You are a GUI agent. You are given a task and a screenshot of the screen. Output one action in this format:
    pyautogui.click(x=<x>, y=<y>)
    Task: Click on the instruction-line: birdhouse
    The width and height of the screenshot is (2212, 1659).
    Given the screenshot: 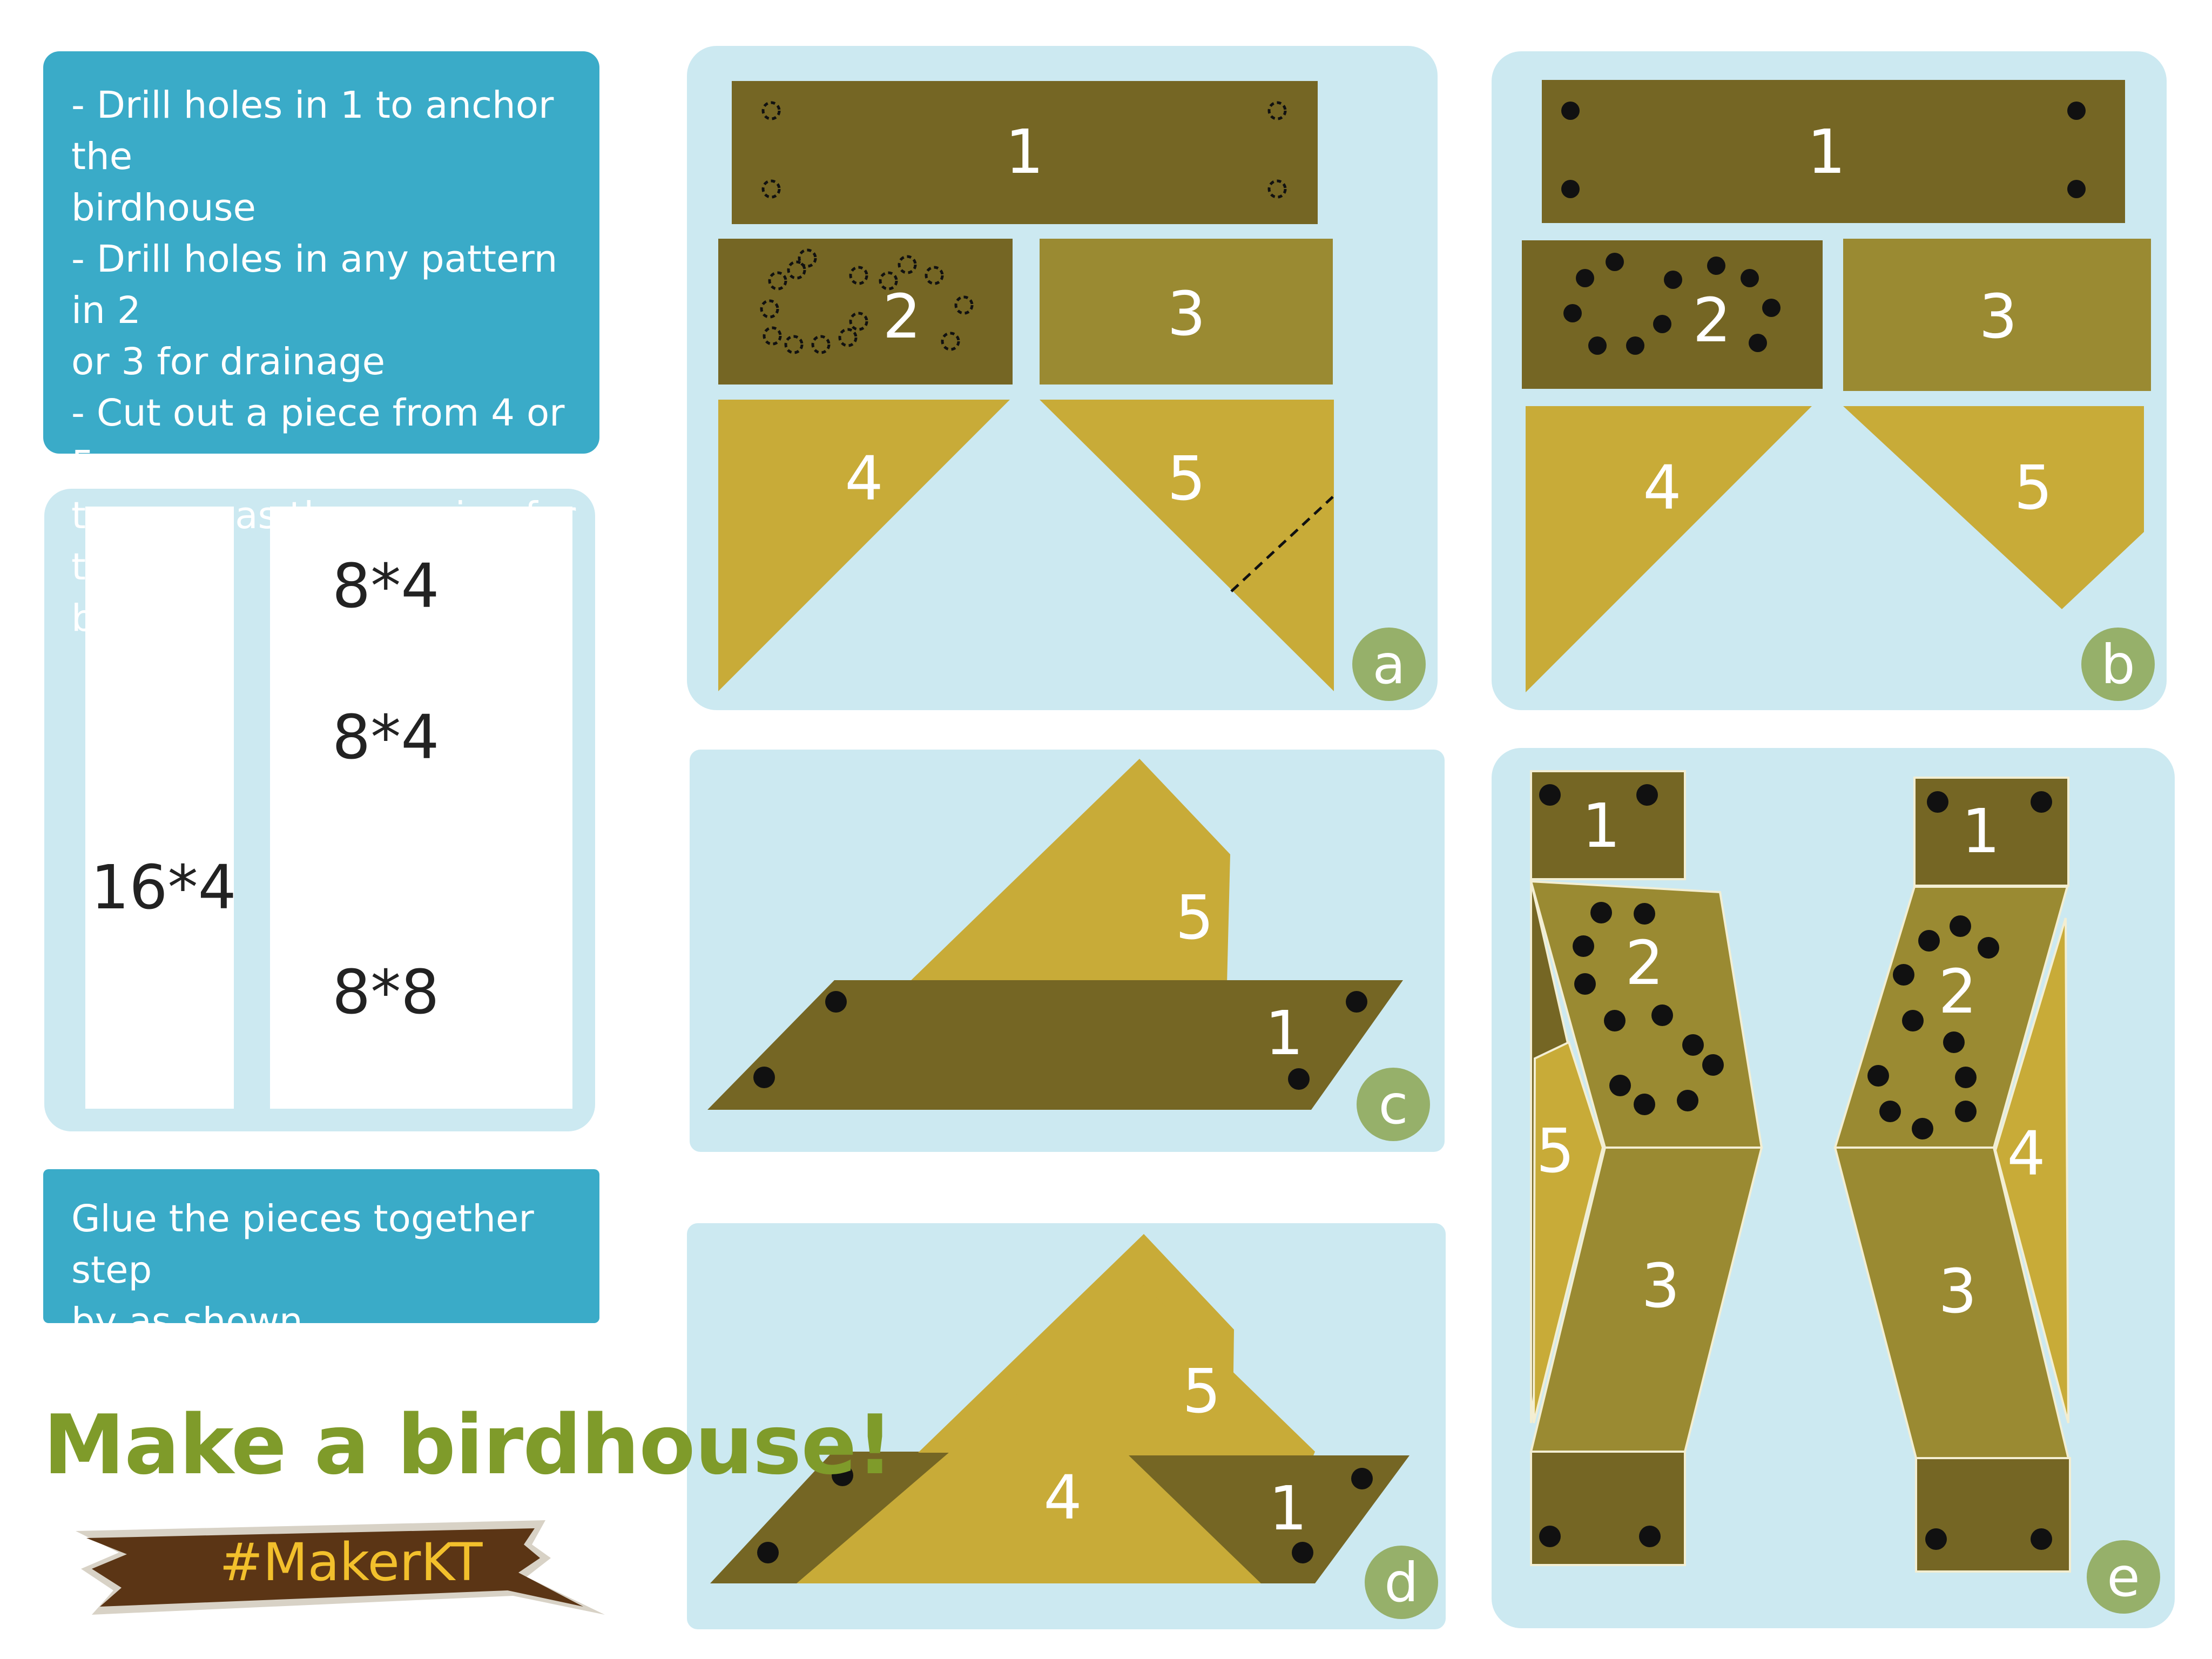 What is the action you would take?
    pyautogui.click(x=164, y=208)
    